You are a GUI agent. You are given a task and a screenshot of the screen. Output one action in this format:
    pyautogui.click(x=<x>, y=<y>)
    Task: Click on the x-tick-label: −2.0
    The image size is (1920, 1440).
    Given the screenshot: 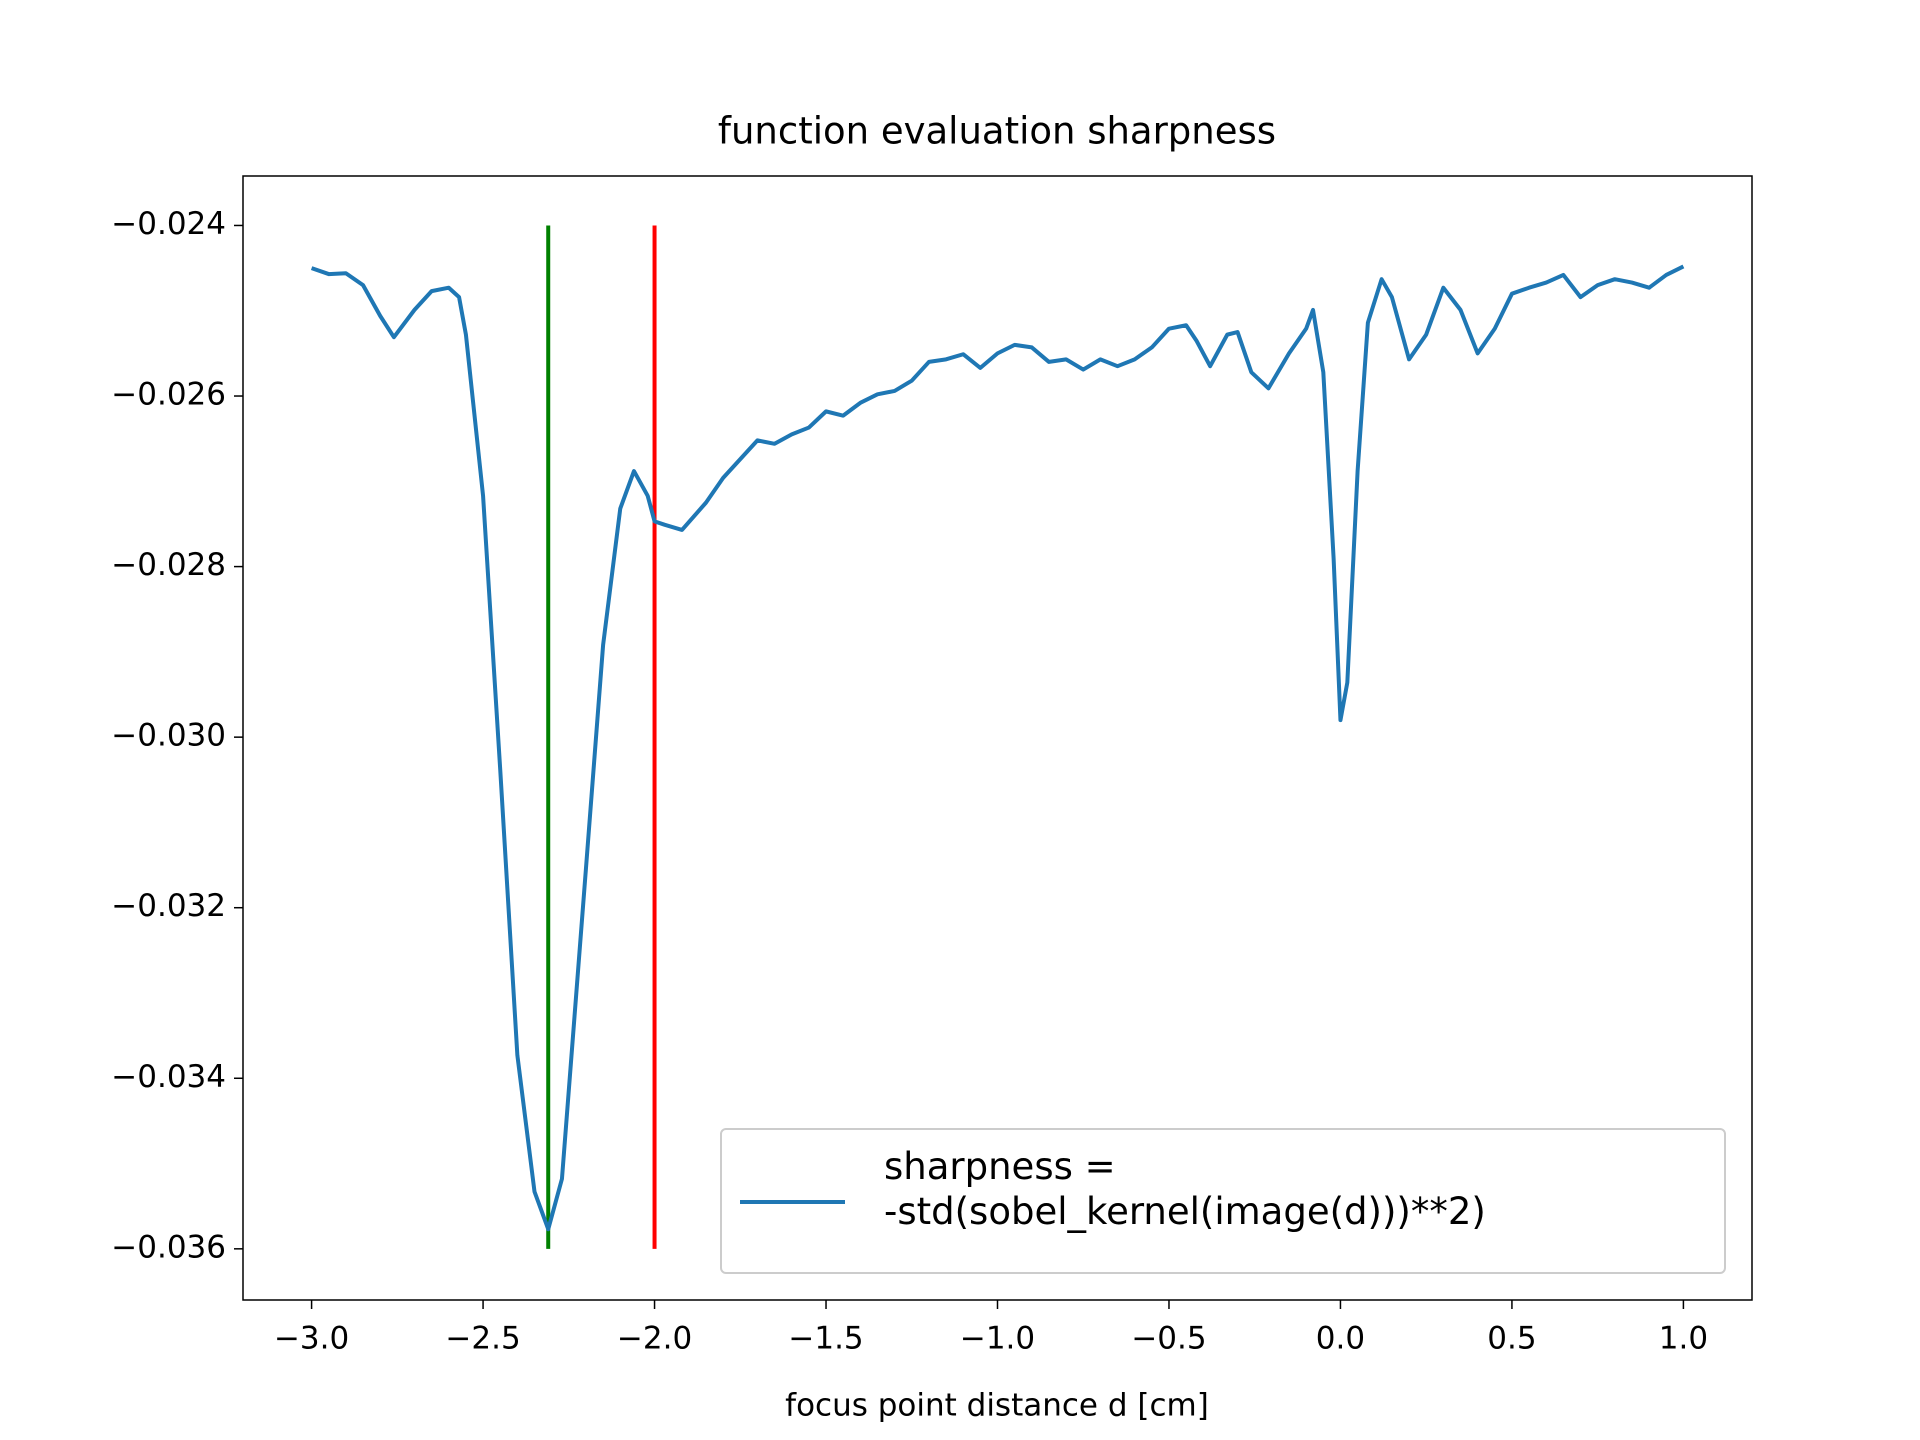 What is the action you would take?
    pyautogui.click(x=654, y=1339)
    